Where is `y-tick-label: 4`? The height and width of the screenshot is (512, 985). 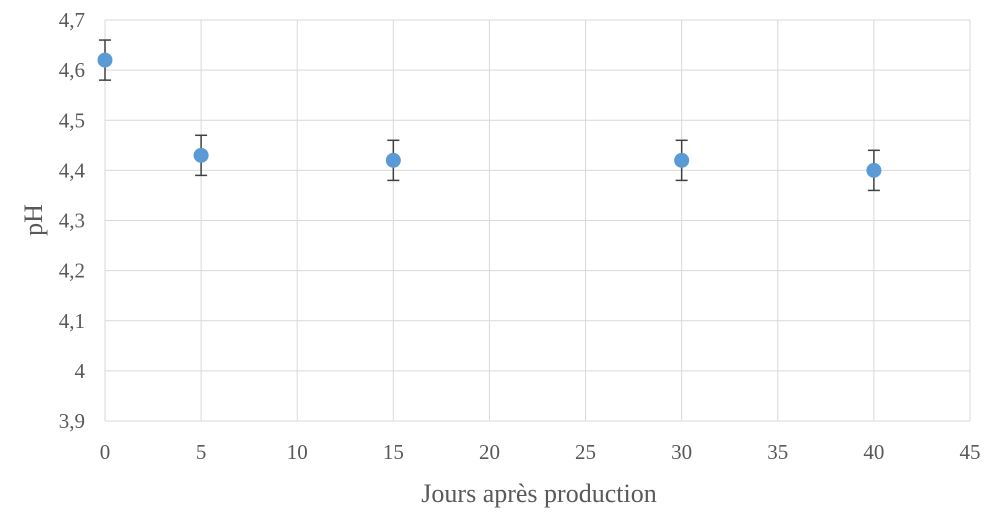 y-tick-label: 4 is located at coordinates (80, 371).